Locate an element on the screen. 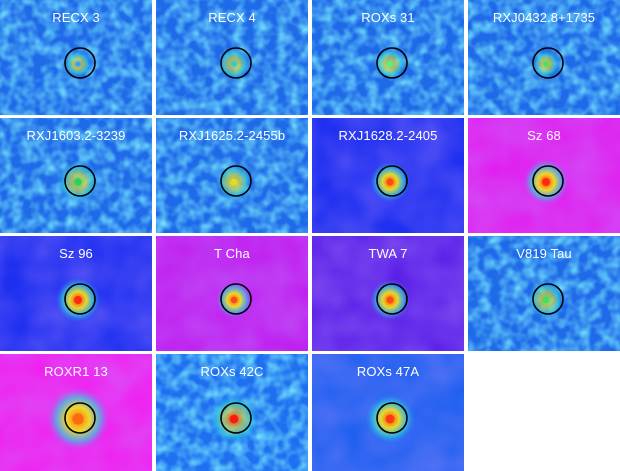 Image resolution: width=620 pixels, height=471 pixels. panel-label: TWA 7 is located at coordinates (388, 253).